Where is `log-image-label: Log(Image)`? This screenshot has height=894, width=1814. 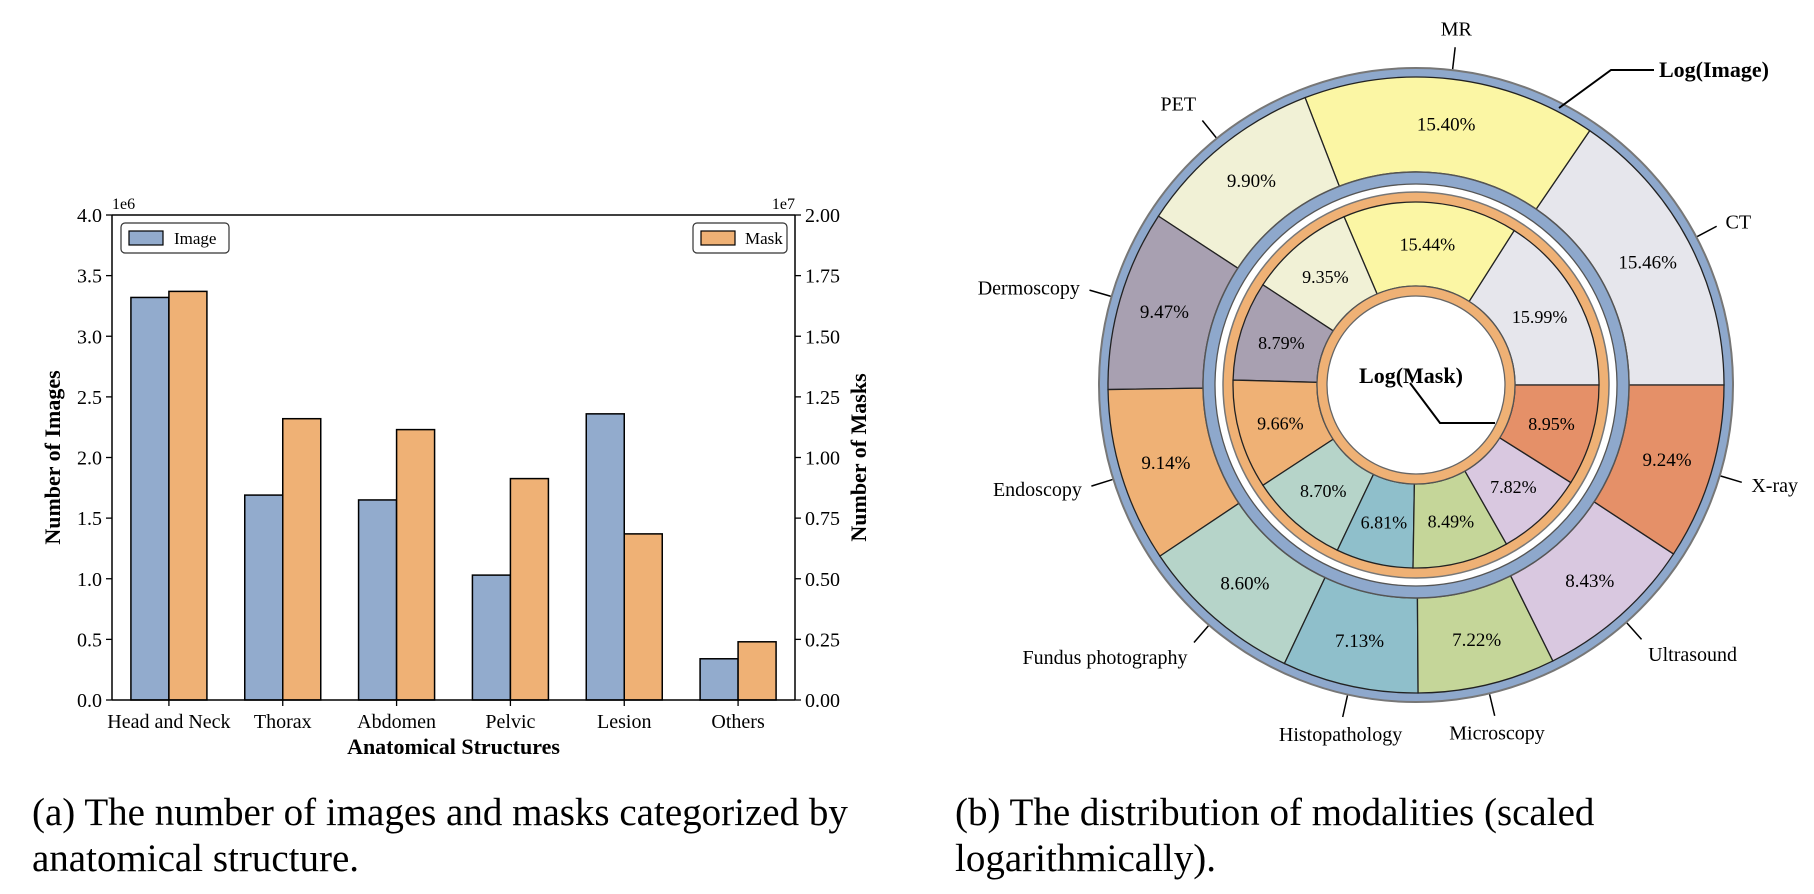 log-image-label: Log(Image) is located at coordinates (1714, 69).